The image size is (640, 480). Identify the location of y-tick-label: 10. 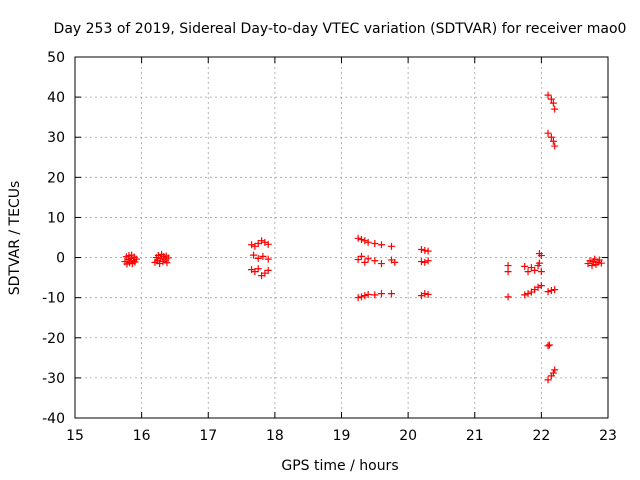
(56, 218).